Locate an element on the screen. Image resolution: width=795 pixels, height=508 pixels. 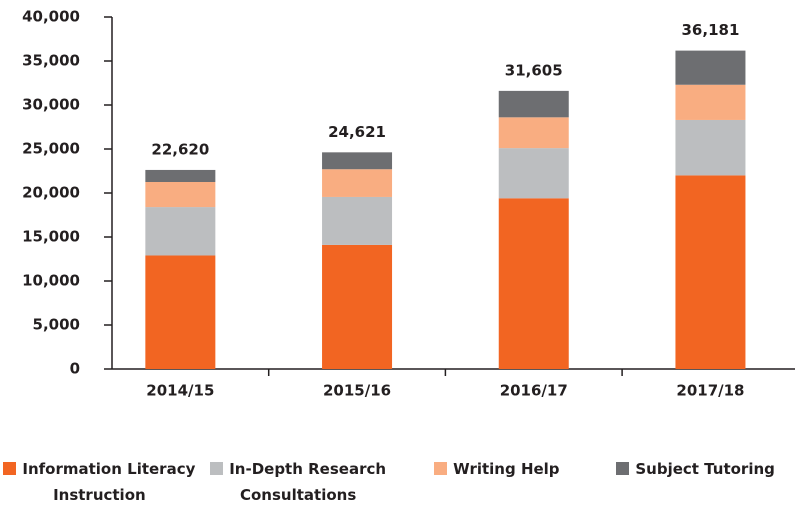
x-tick-label: 2017/18 is located at coordinates (710, 391).